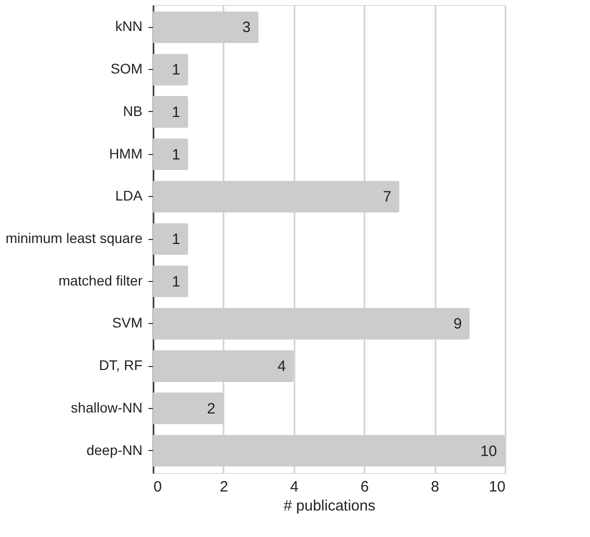  What do you see at coordinates (120, 365) in the screenshot?
I see `y-tick-label: DT, RF` at bounding box center [120, 365].